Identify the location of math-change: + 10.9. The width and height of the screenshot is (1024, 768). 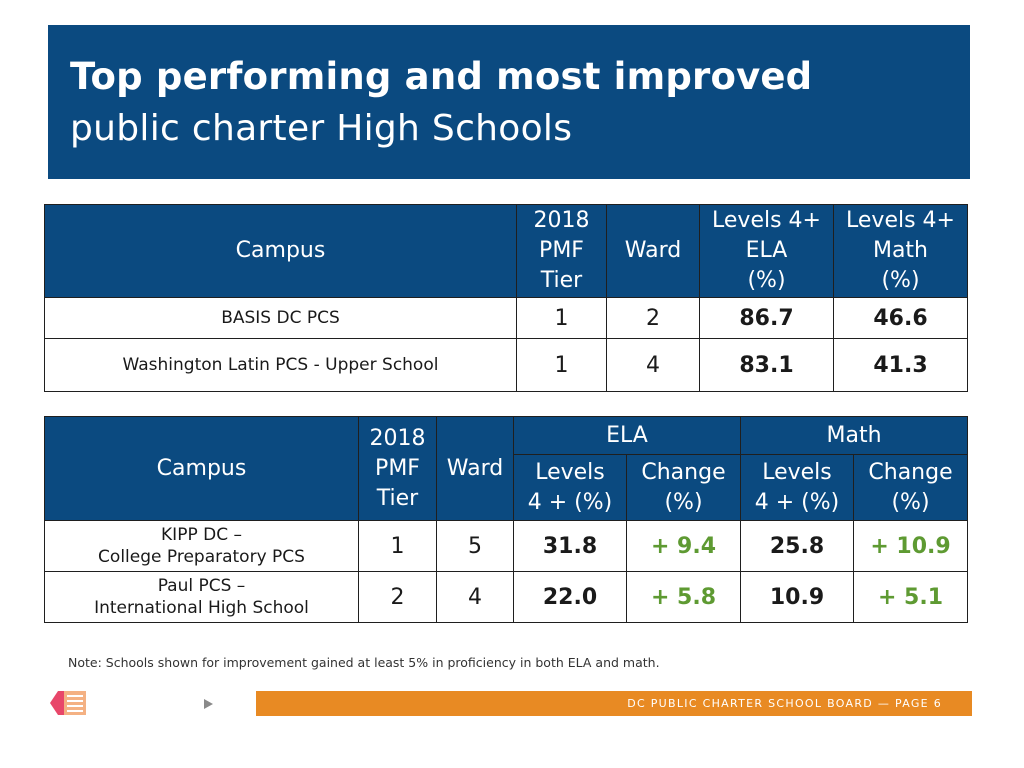
(910, 546).